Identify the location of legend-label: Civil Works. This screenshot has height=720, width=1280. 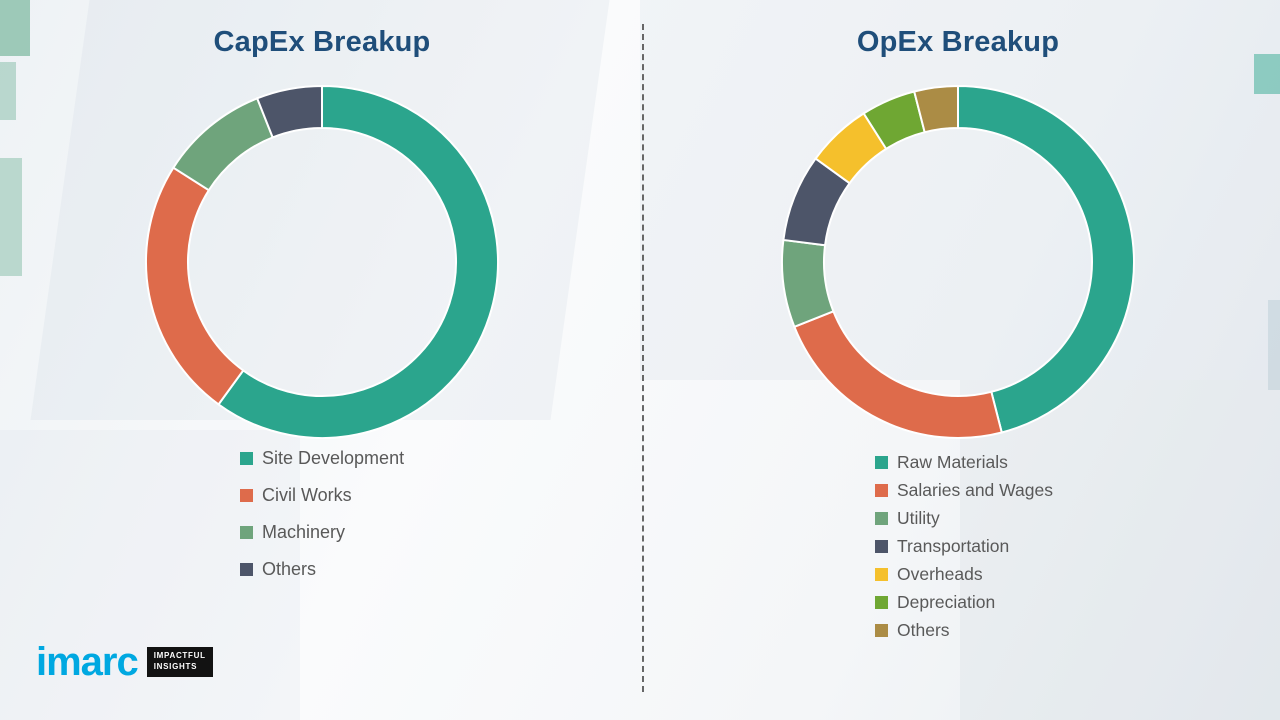
(307, 495).